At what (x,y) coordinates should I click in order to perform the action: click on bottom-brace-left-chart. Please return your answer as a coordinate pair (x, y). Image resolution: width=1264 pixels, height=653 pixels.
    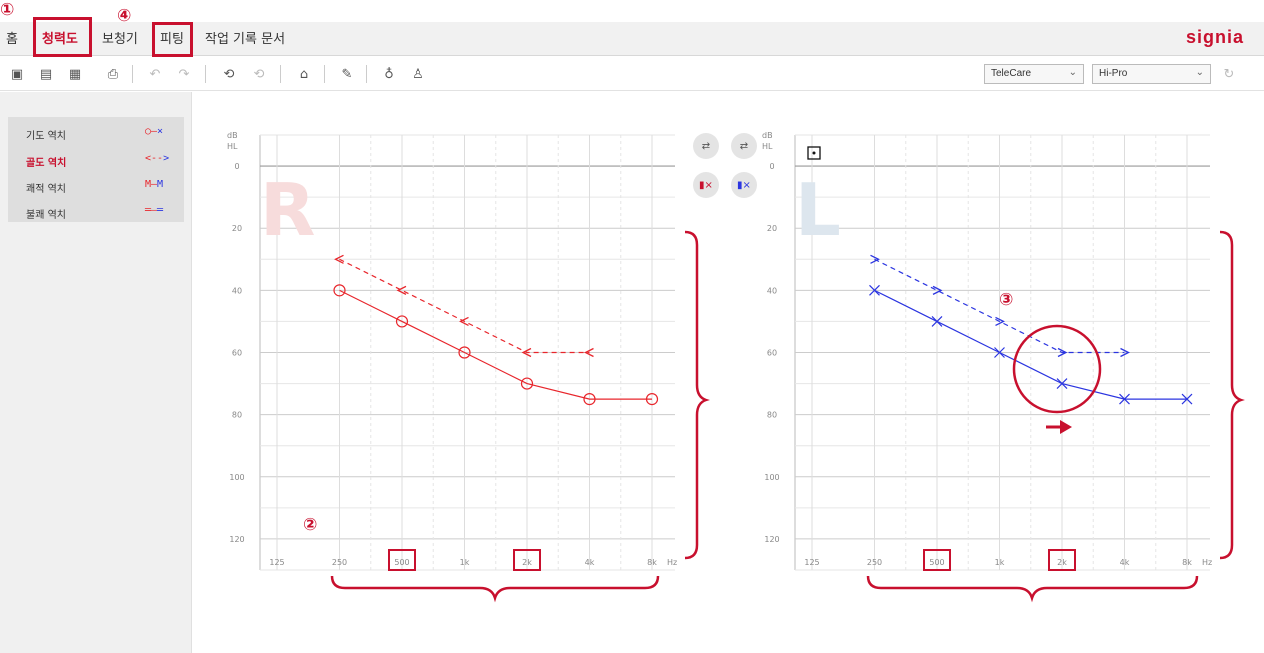
    Looking at the image, I should click on (1032, 589).